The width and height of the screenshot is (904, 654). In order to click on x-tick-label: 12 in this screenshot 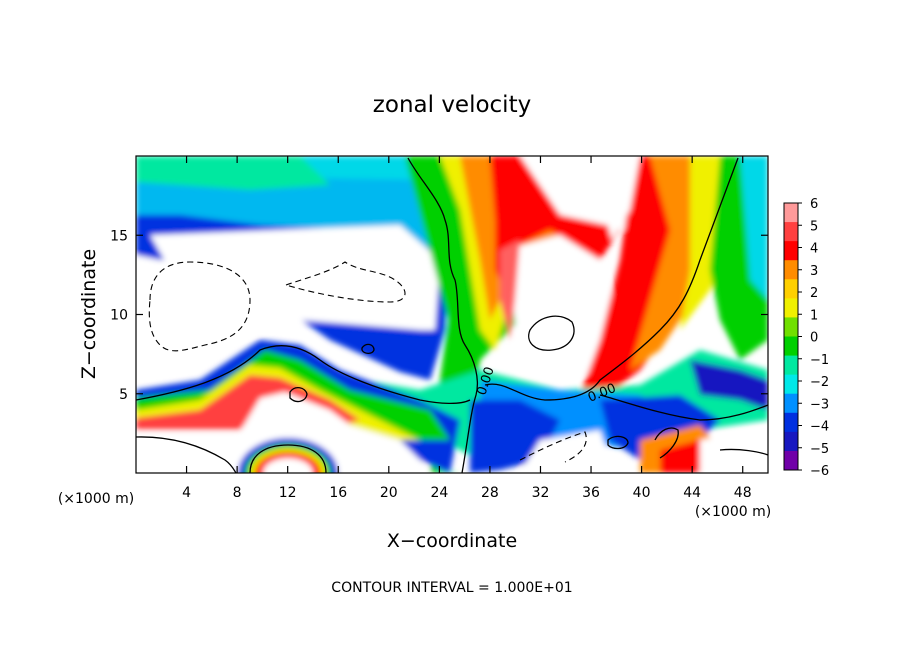, I will do `click(288, 493)`.